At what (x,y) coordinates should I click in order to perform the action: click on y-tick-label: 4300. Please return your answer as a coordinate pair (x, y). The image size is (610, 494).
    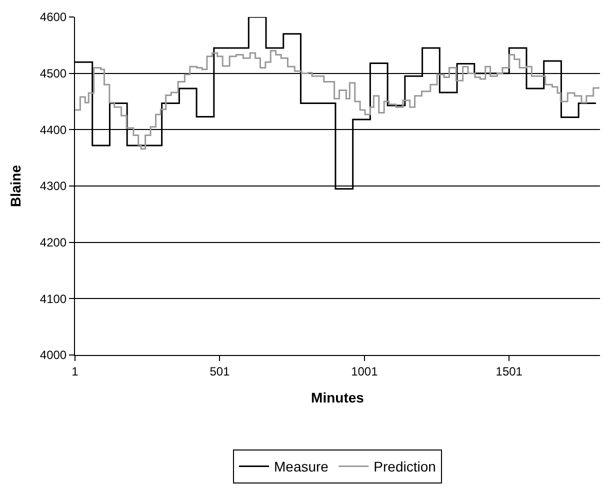
    Looking at the image, I should click on (53, 186).